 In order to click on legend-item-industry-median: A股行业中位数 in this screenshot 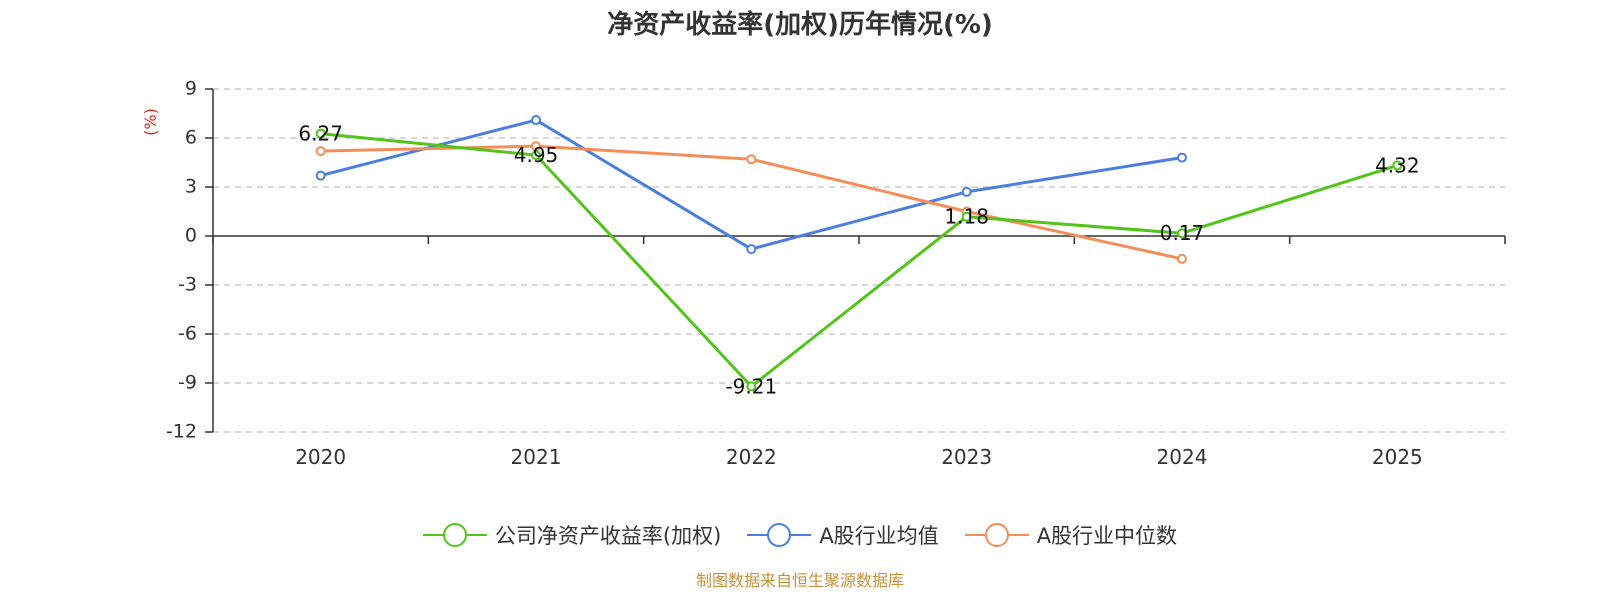, I will do `click(1071, 535)`.